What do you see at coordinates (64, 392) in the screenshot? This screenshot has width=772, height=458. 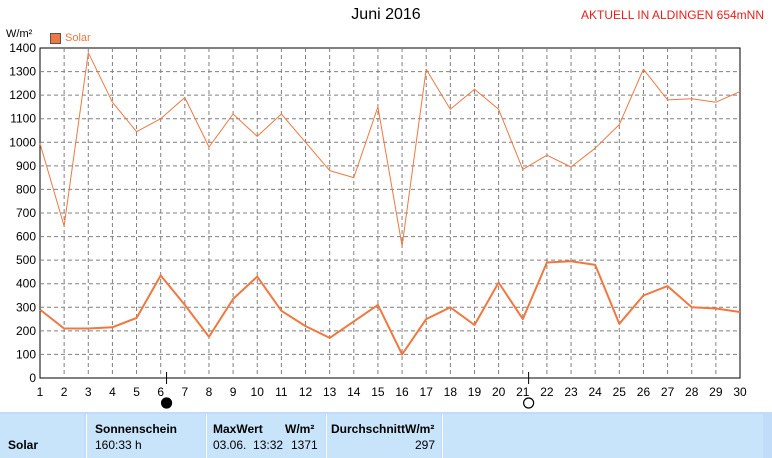 I see `x-tick-label: 2` at bounding box center [64, 392].